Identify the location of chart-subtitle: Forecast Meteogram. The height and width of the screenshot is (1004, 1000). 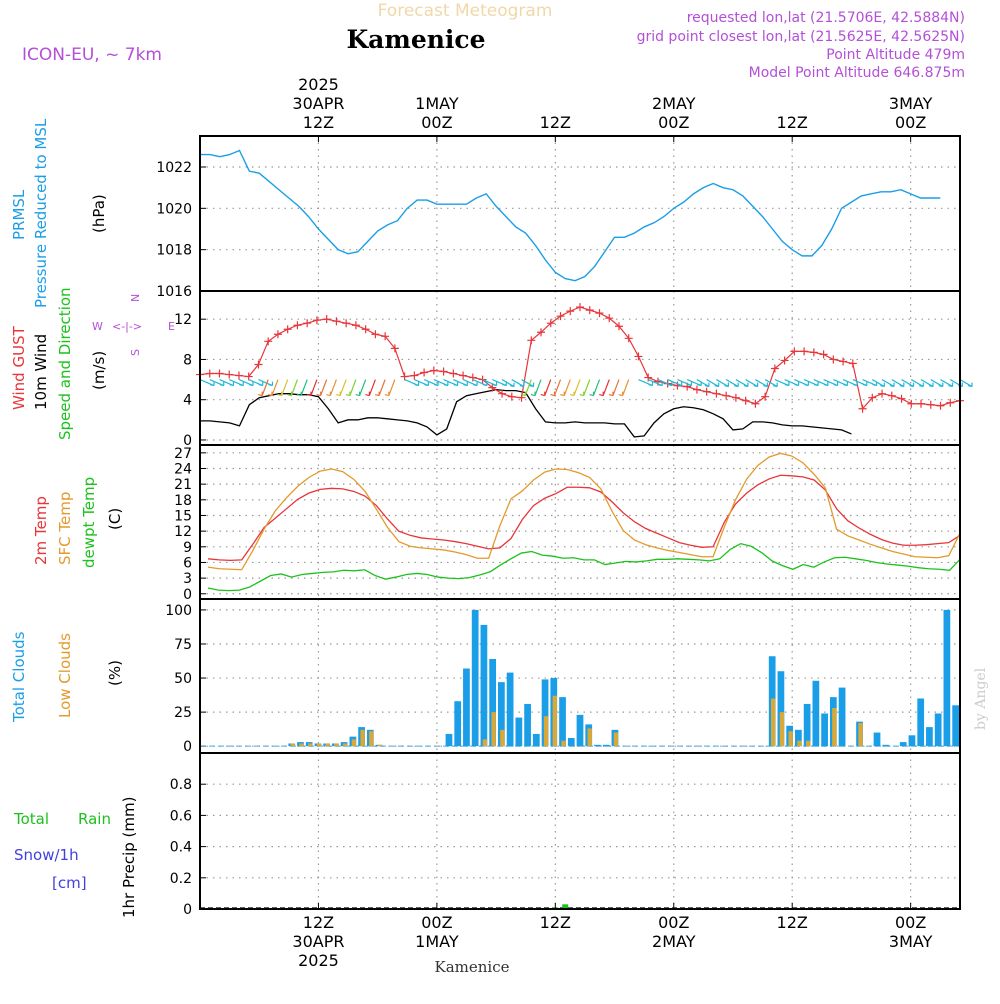
(465, 11).